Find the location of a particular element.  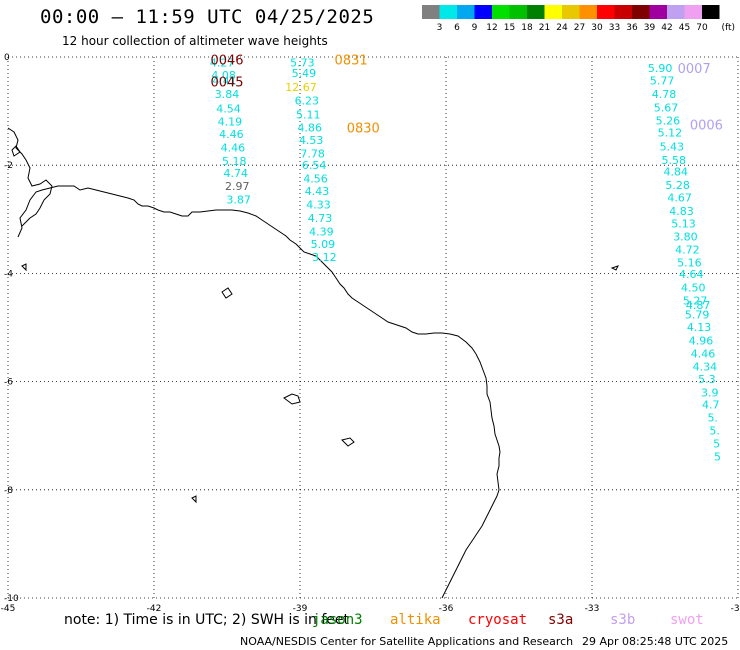

wave-height-value: 5.3 is located at coordinates (707, 379).